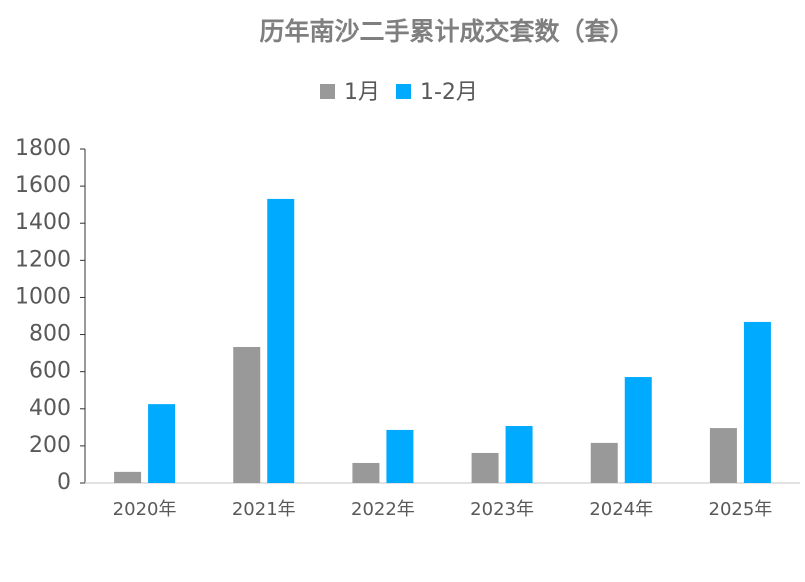 This screenshot has height=582, width=805. I want to click on x-tick-label: 2022年, so click(383, 509).